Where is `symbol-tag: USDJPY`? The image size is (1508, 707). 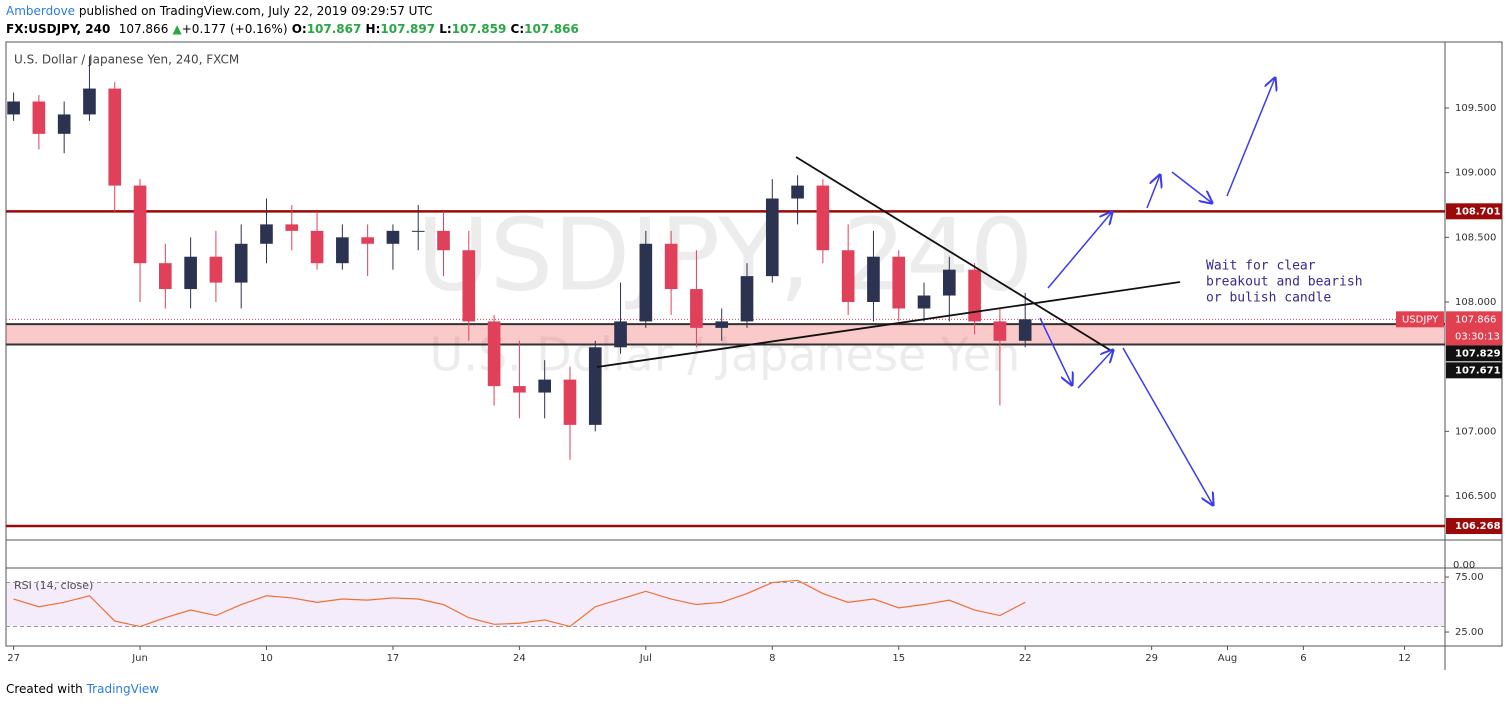
symbol-tag: USDJPY is located at coordinates (1420, 319).